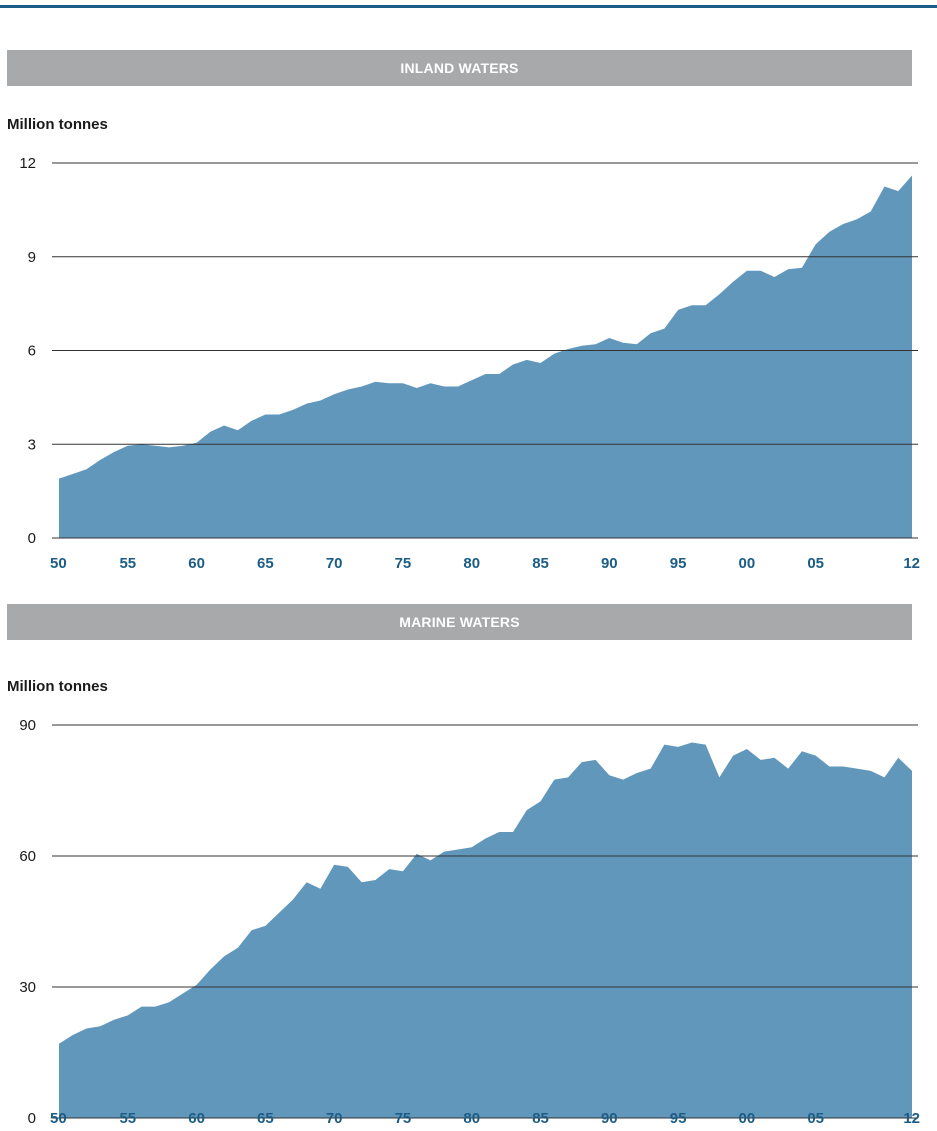  What do you see at coordinates (57, 686) in the screenshot?
I see `marine-waters-ylabel: Million tonnes` at bounding box center [57, 686].